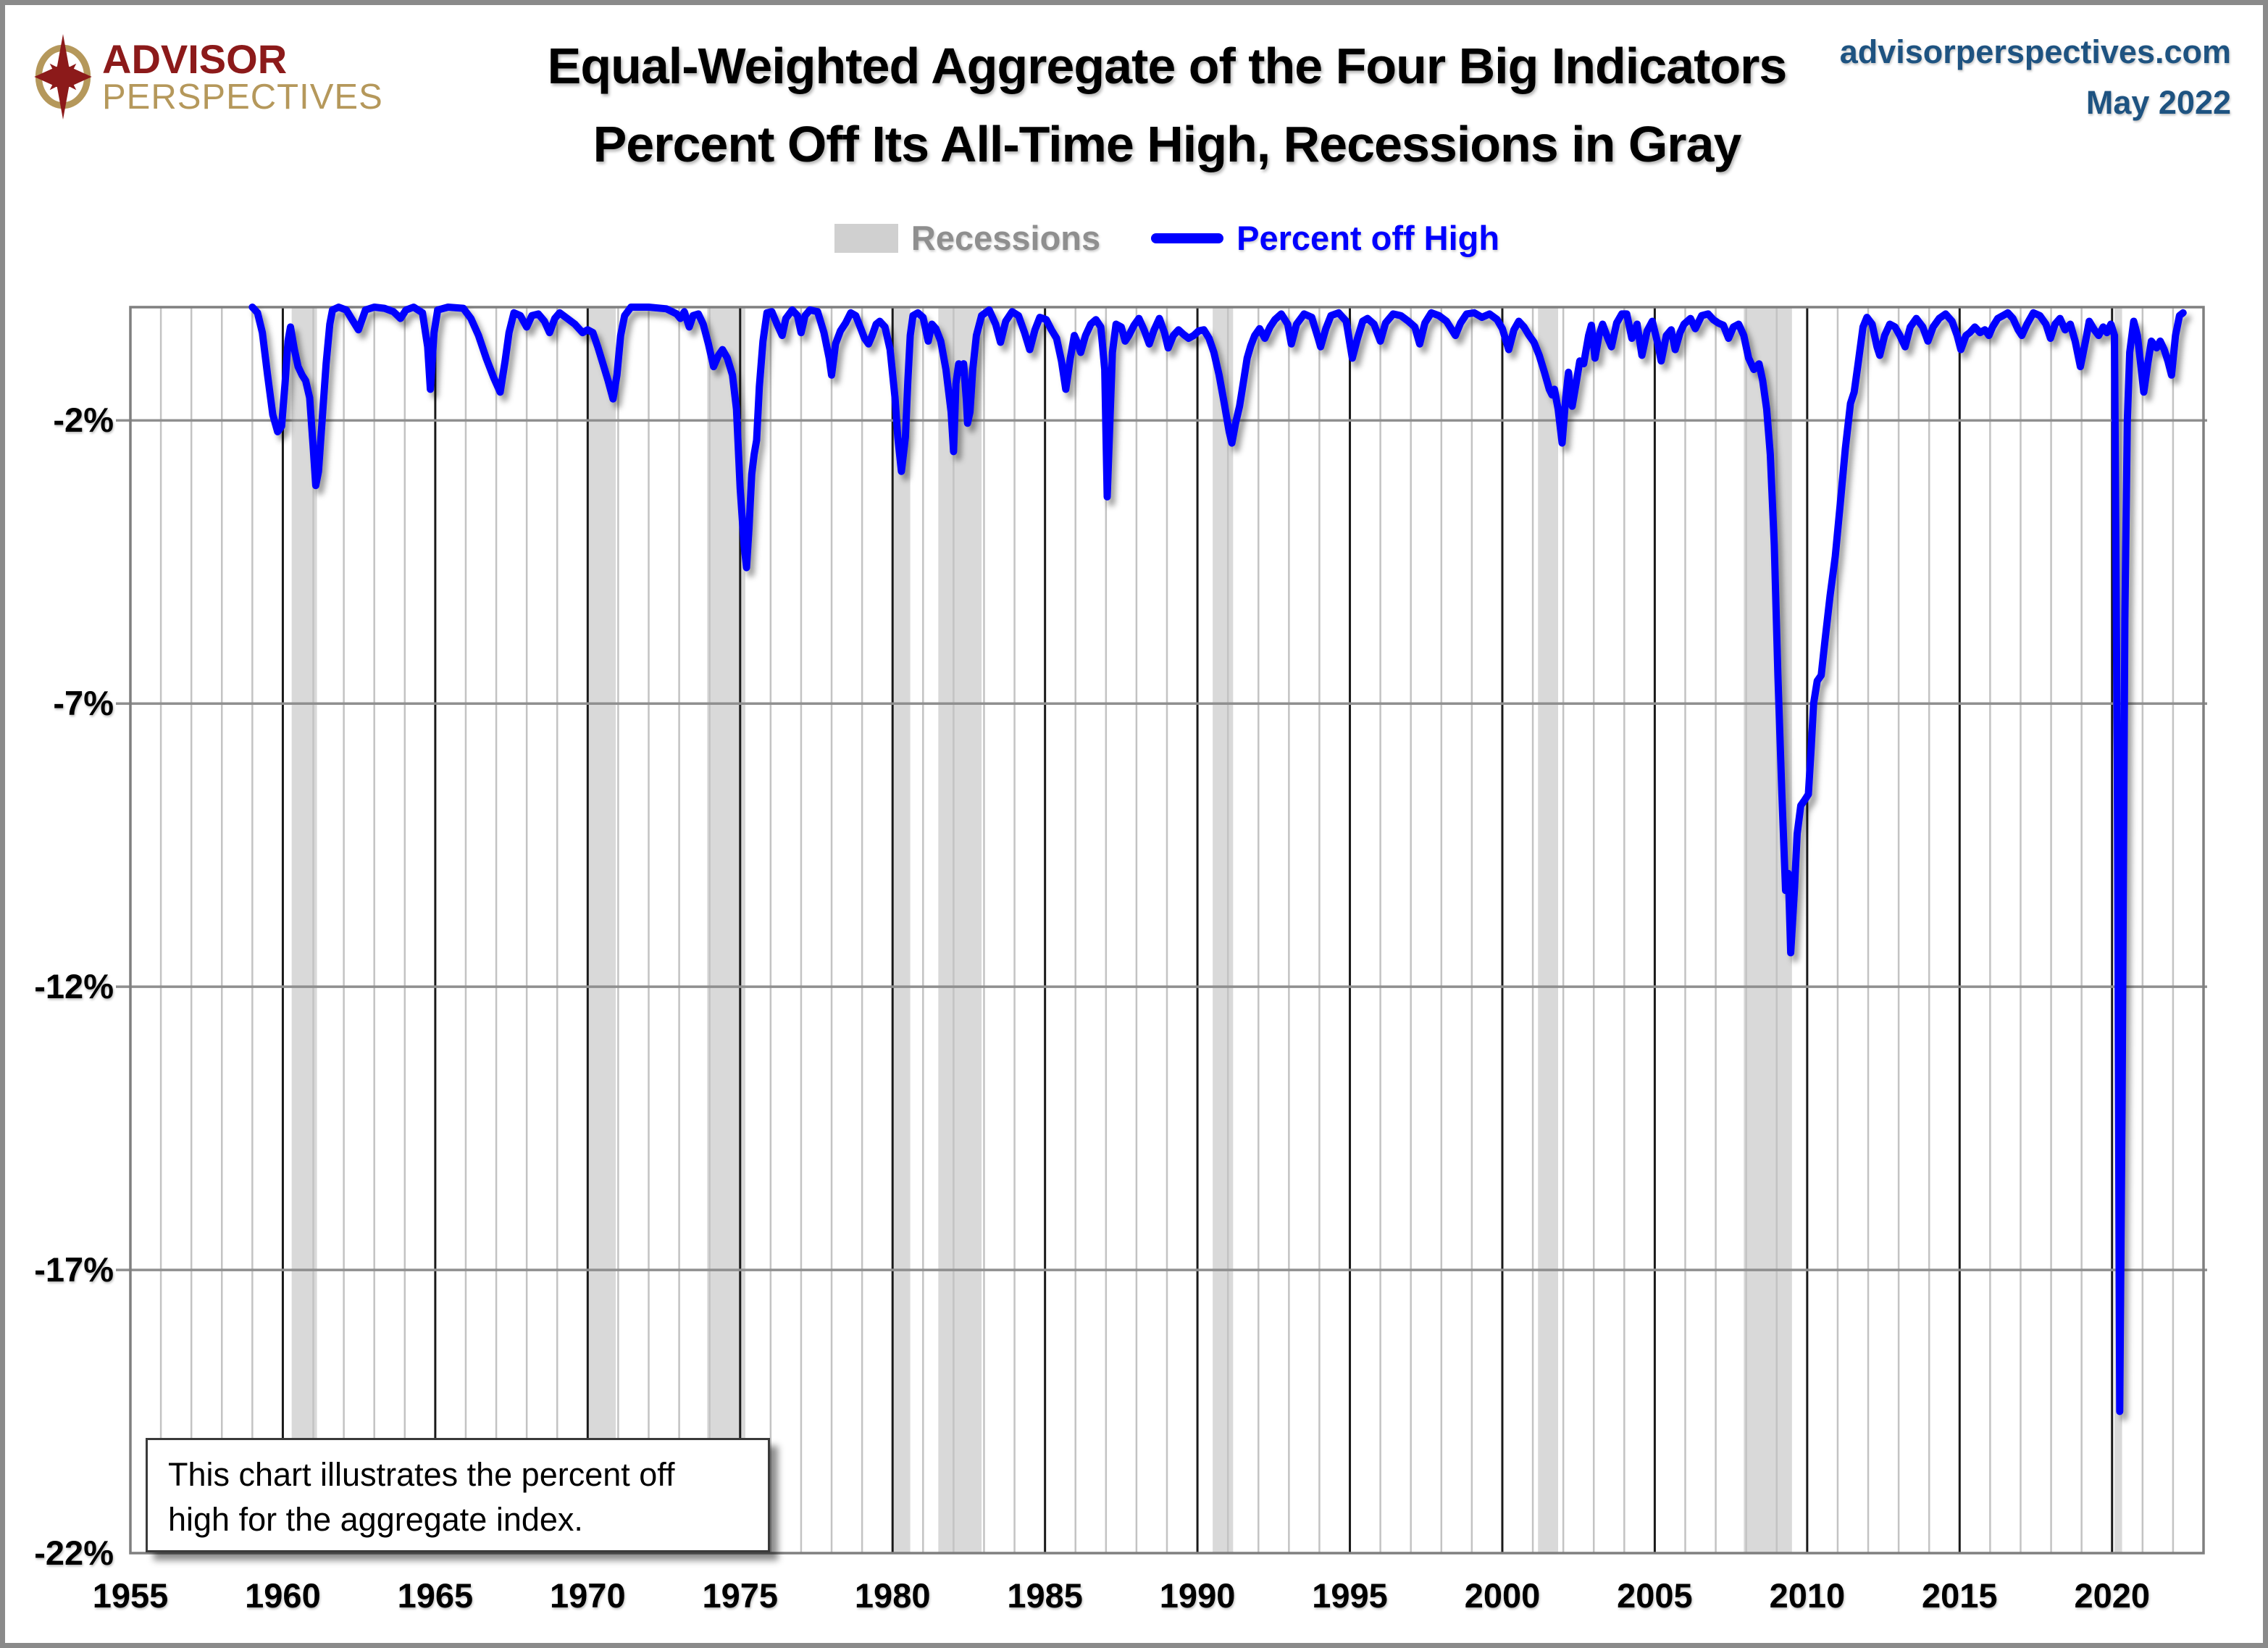  What do you see at coordinates (2035, 51) in the screenshot?
I see `source-site: advisorperspectives.com` at bounding box center [2035, 51].